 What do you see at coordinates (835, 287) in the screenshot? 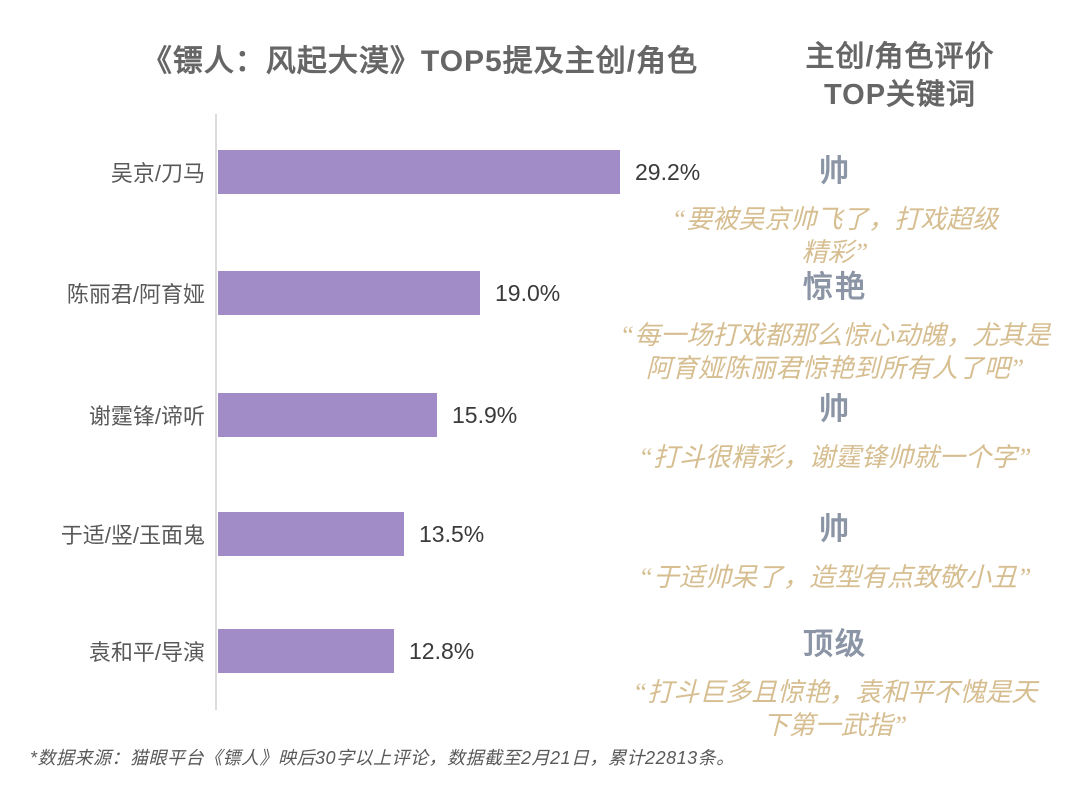
I see `keyword-label: 惊艳` at bounding box center [835, 287].